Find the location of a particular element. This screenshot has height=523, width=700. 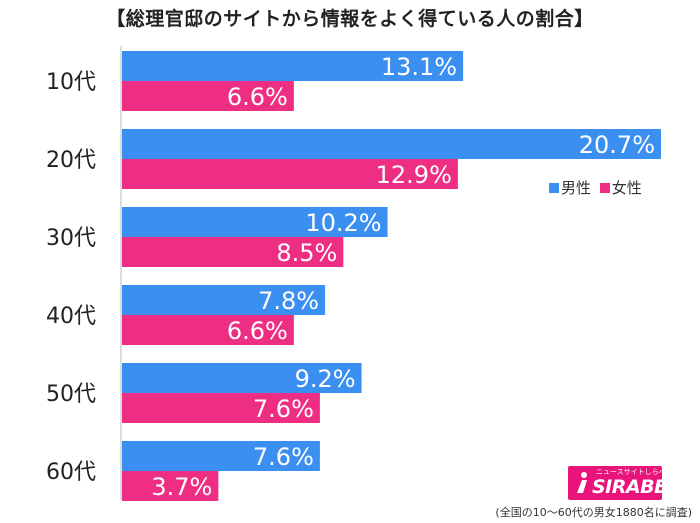

logo-i-icon is located at coordinates (582, 482).